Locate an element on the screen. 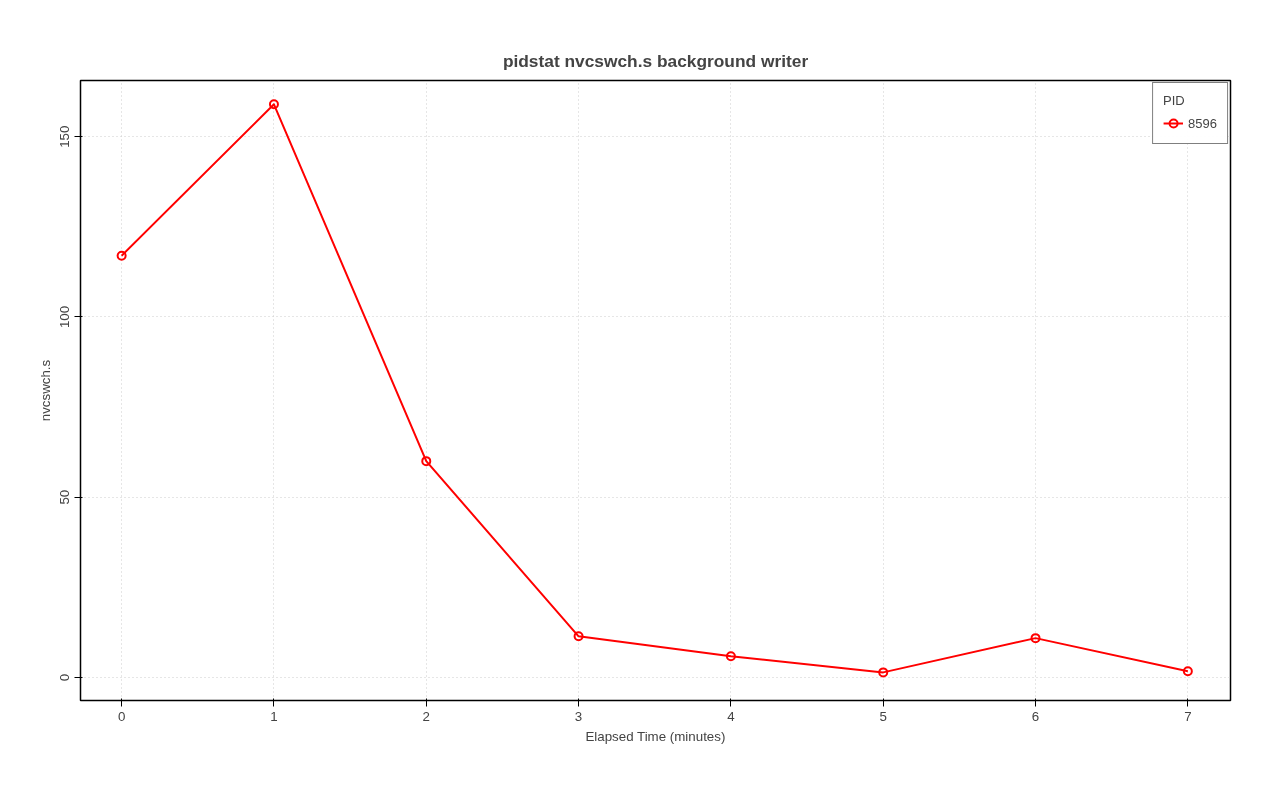 The image size is (1280, 801). legend-title: PID is located at coordinates (1174, 100).